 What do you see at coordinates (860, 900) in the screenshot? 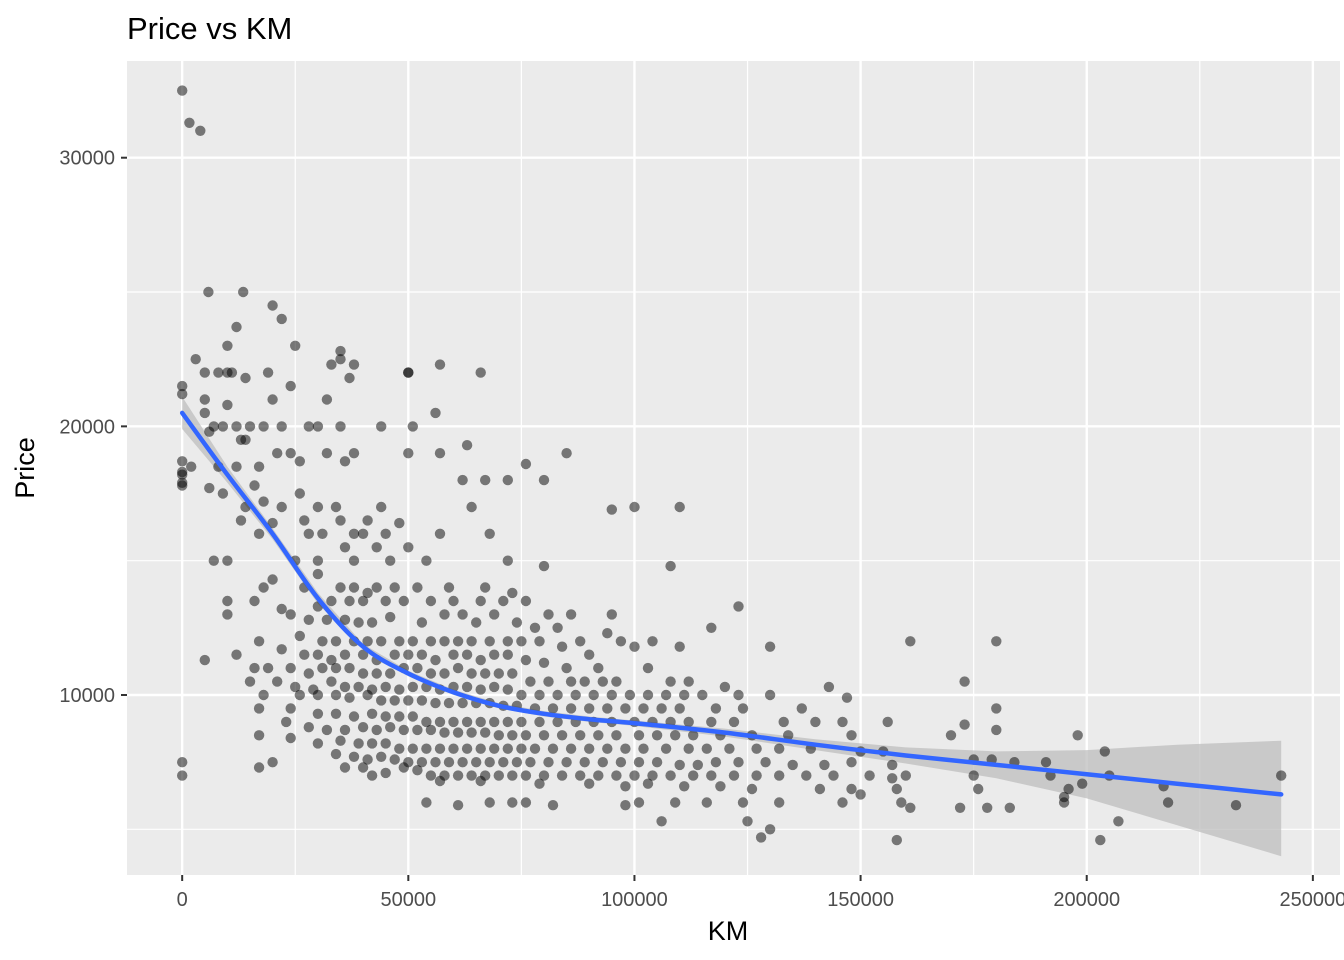
I see `x-tick-label: 150000` at bounding box center [860, 900].